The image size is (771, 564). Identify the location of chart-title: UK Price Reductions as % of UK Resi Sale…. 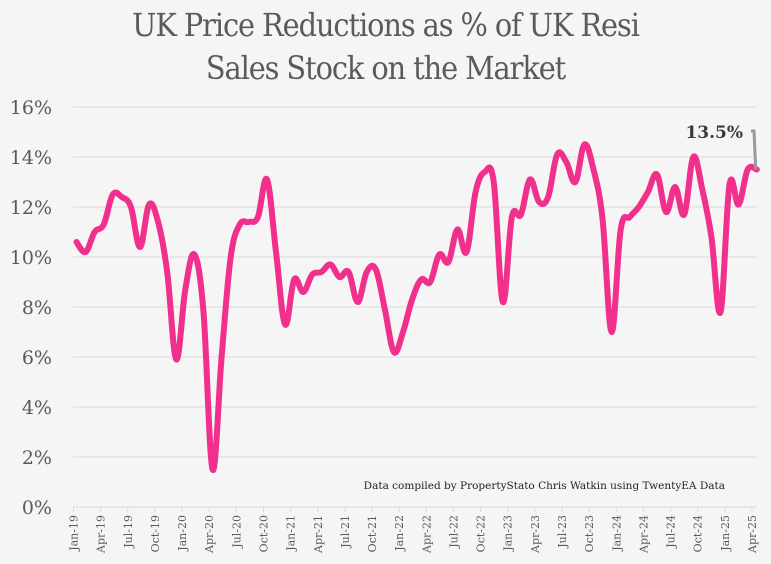
(386, 47).